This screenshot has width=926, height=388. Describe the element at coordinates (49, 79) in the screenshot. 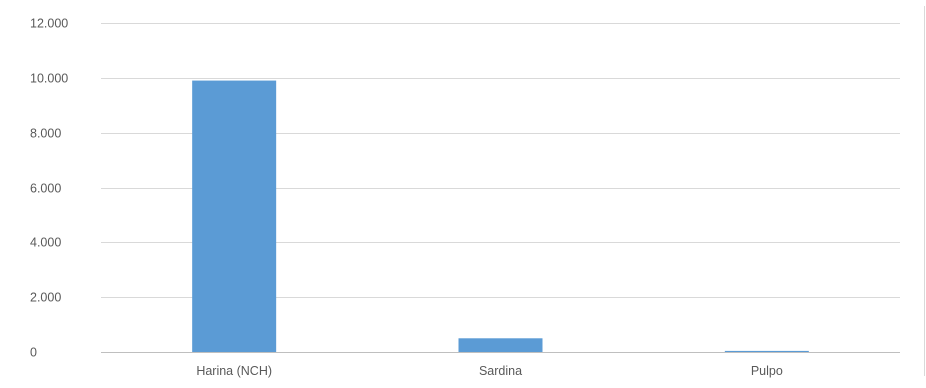

I see `y-tick-label-5: 10.000` at that location.